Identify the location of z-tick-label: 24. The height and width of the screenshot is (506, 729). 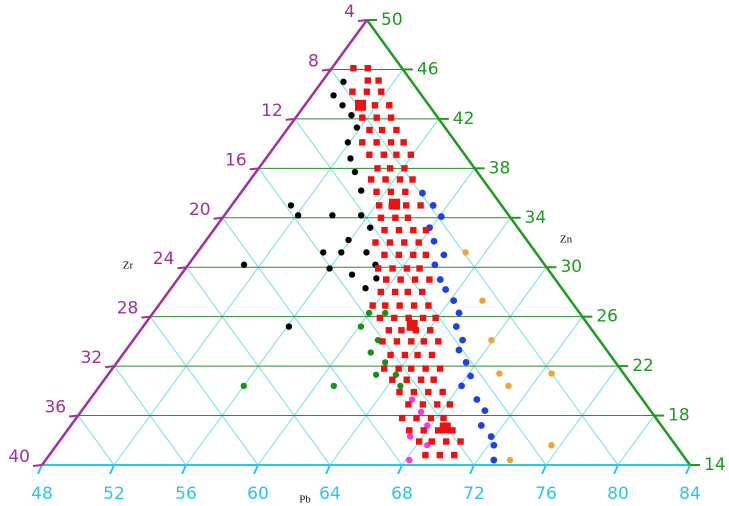
(164, 259).